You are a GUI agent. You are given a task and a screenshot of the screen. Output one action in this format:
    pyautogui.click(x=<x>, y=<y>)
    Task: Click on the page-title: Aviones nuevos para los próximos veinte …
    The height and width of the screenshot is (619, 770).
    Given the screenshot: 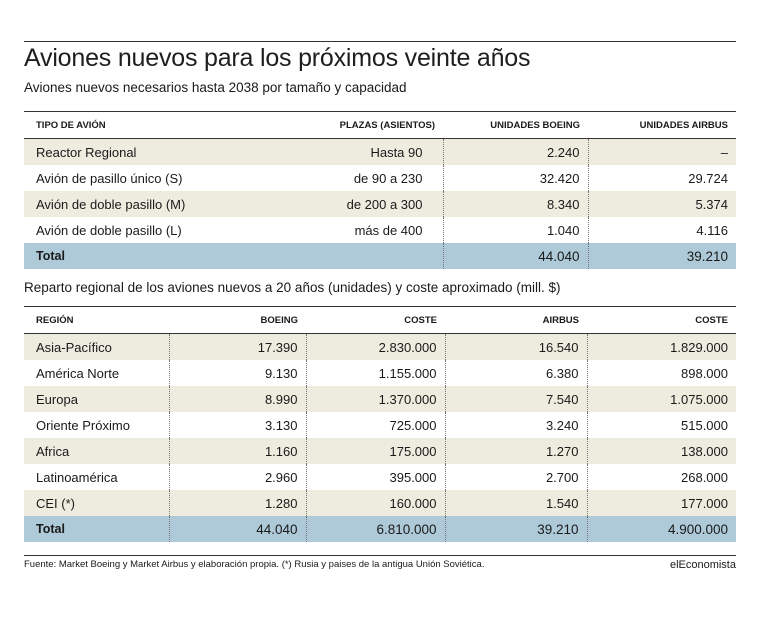 What is the action you would take?
    pyautogui.click(x=277, y=58)
    